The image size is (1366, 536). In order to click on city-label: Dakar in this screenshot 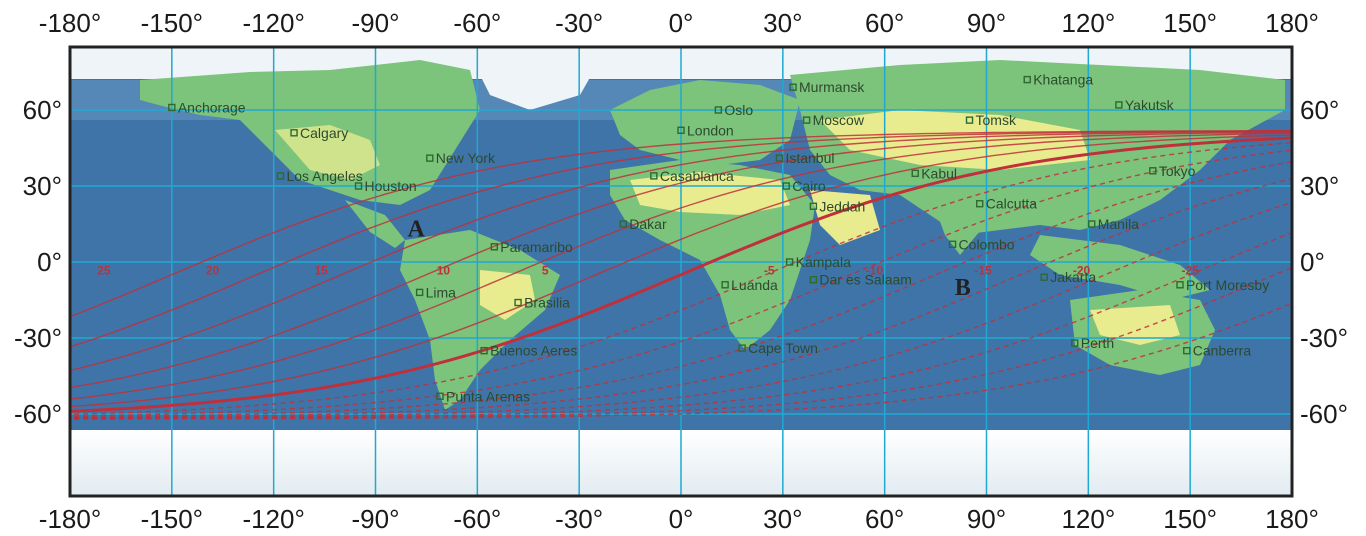, I will do `click(648, 224)`.